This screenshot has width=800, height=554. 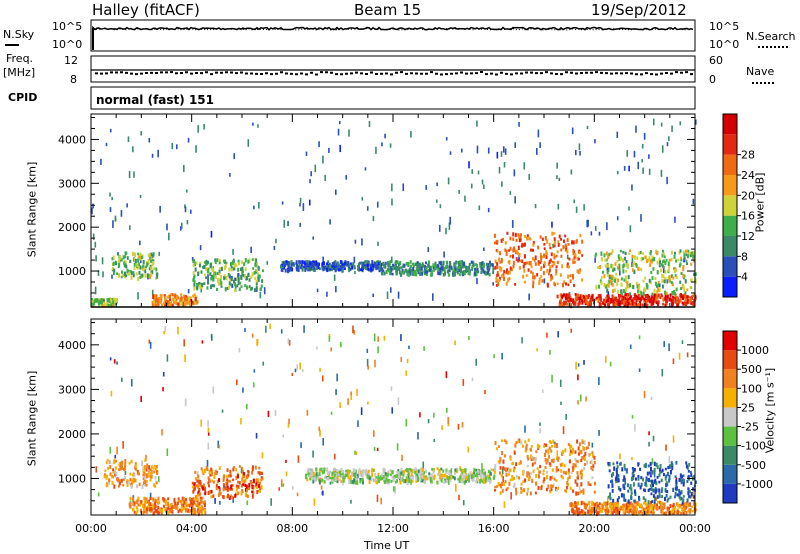 What do you see at coordinates (73, 79) in the screenshot?
I see `freq-left-tick-bottom: 8` at bounding box center [73, 79].